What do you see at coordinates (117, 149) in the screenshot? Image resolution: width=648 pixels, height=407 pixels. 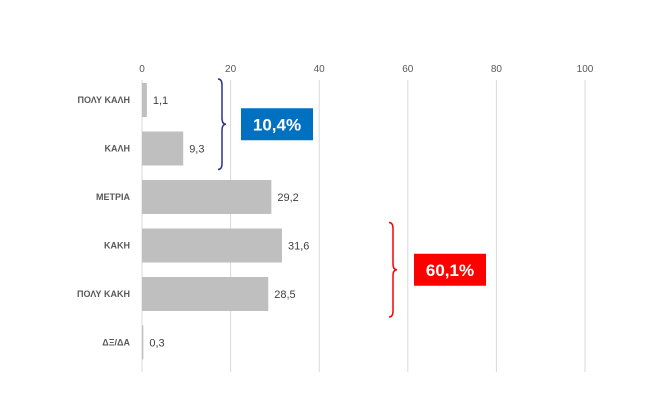 I see `category-label: ΚΑΛΗ` at bounding box center [117, 149].